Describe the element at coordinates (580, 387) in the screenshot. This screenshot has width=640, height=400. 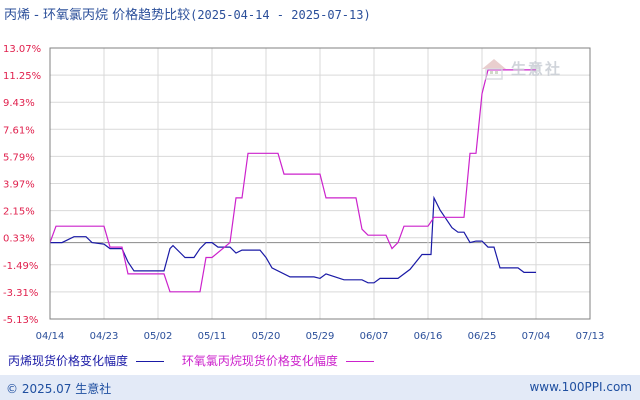
I see `footer-url-link: www.100PPI.com` at that location.